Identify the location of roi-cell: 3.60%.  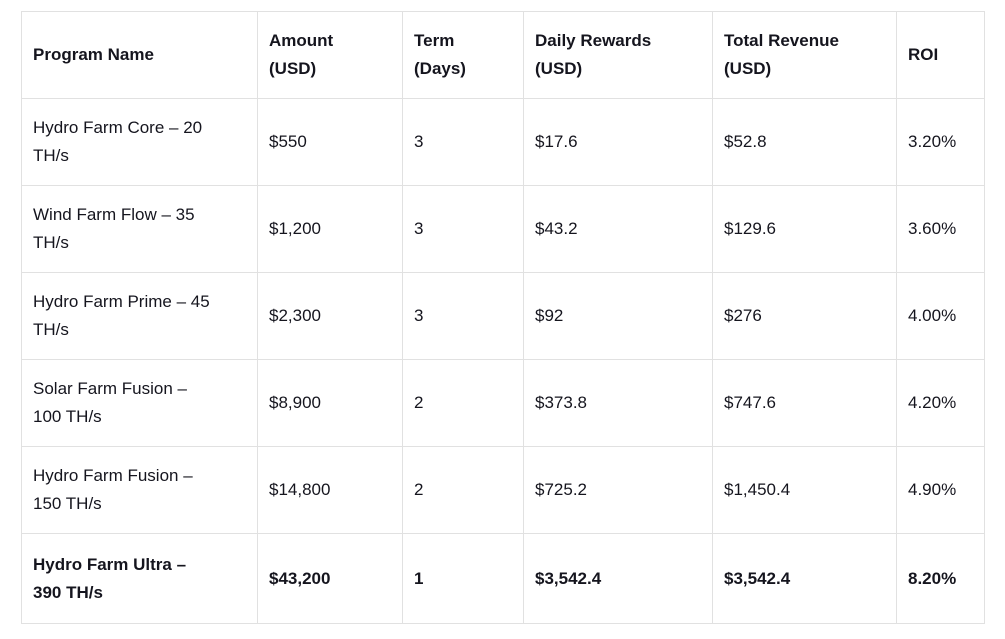
(940, 229).